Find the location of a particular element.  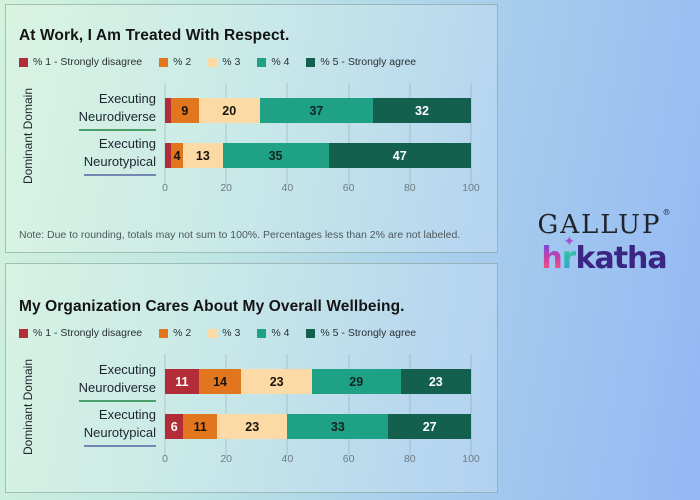

stacked-bar: 9 20 37 32 is located at coordinates (318, 110).